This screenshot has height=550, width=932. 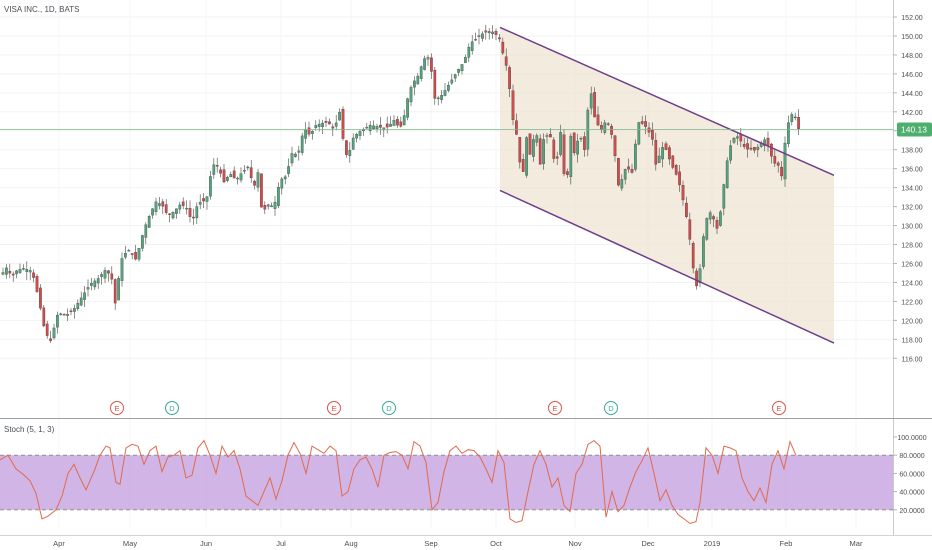 What do you see at coordinates (912, 340) in the screenshot?
I see `price-tick-label: 118.00` at bounding box center [912, 340].